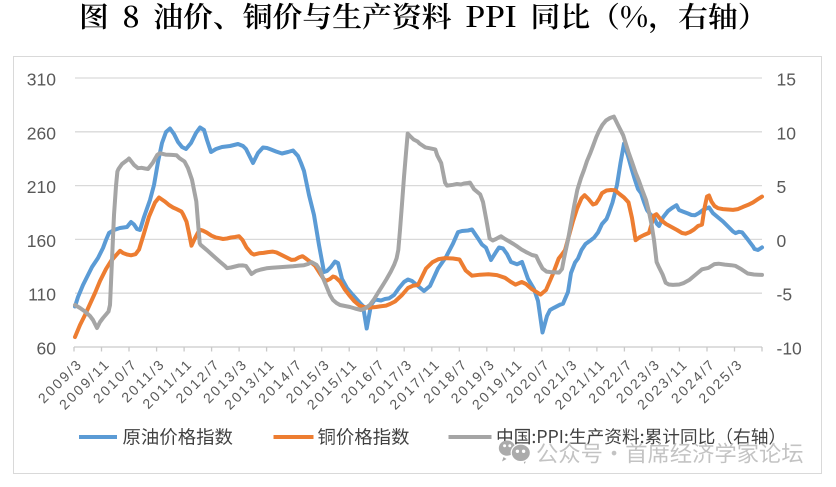 Image resolution: width=836 pixels, height=487 pixels. Describe the element at coordinates (42, 295) in the screenshot. I see `svg-text: 110` at that location.